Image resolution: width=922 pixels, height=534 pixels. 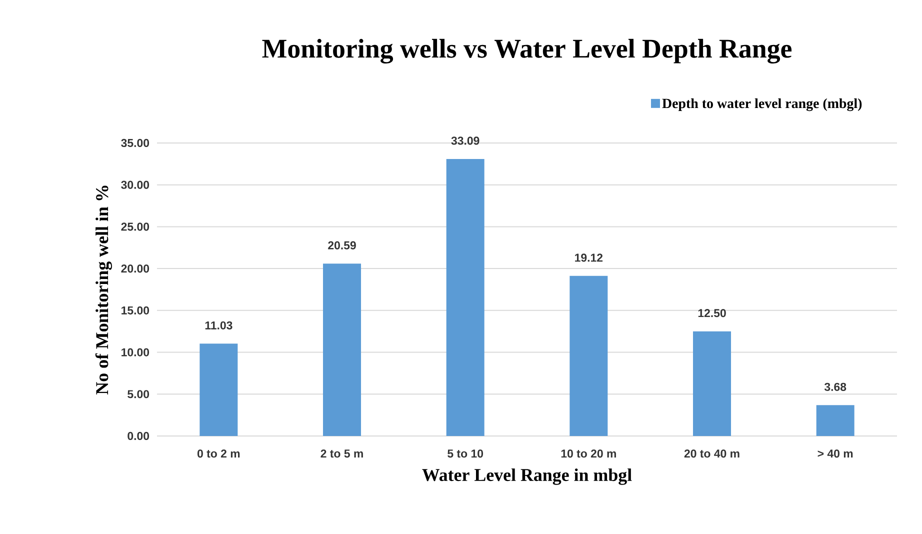 What do you see at coordinates (139, 394) in the screenshot?
I see `y-tick-label: 5.00` at bounding box center [139, 394].